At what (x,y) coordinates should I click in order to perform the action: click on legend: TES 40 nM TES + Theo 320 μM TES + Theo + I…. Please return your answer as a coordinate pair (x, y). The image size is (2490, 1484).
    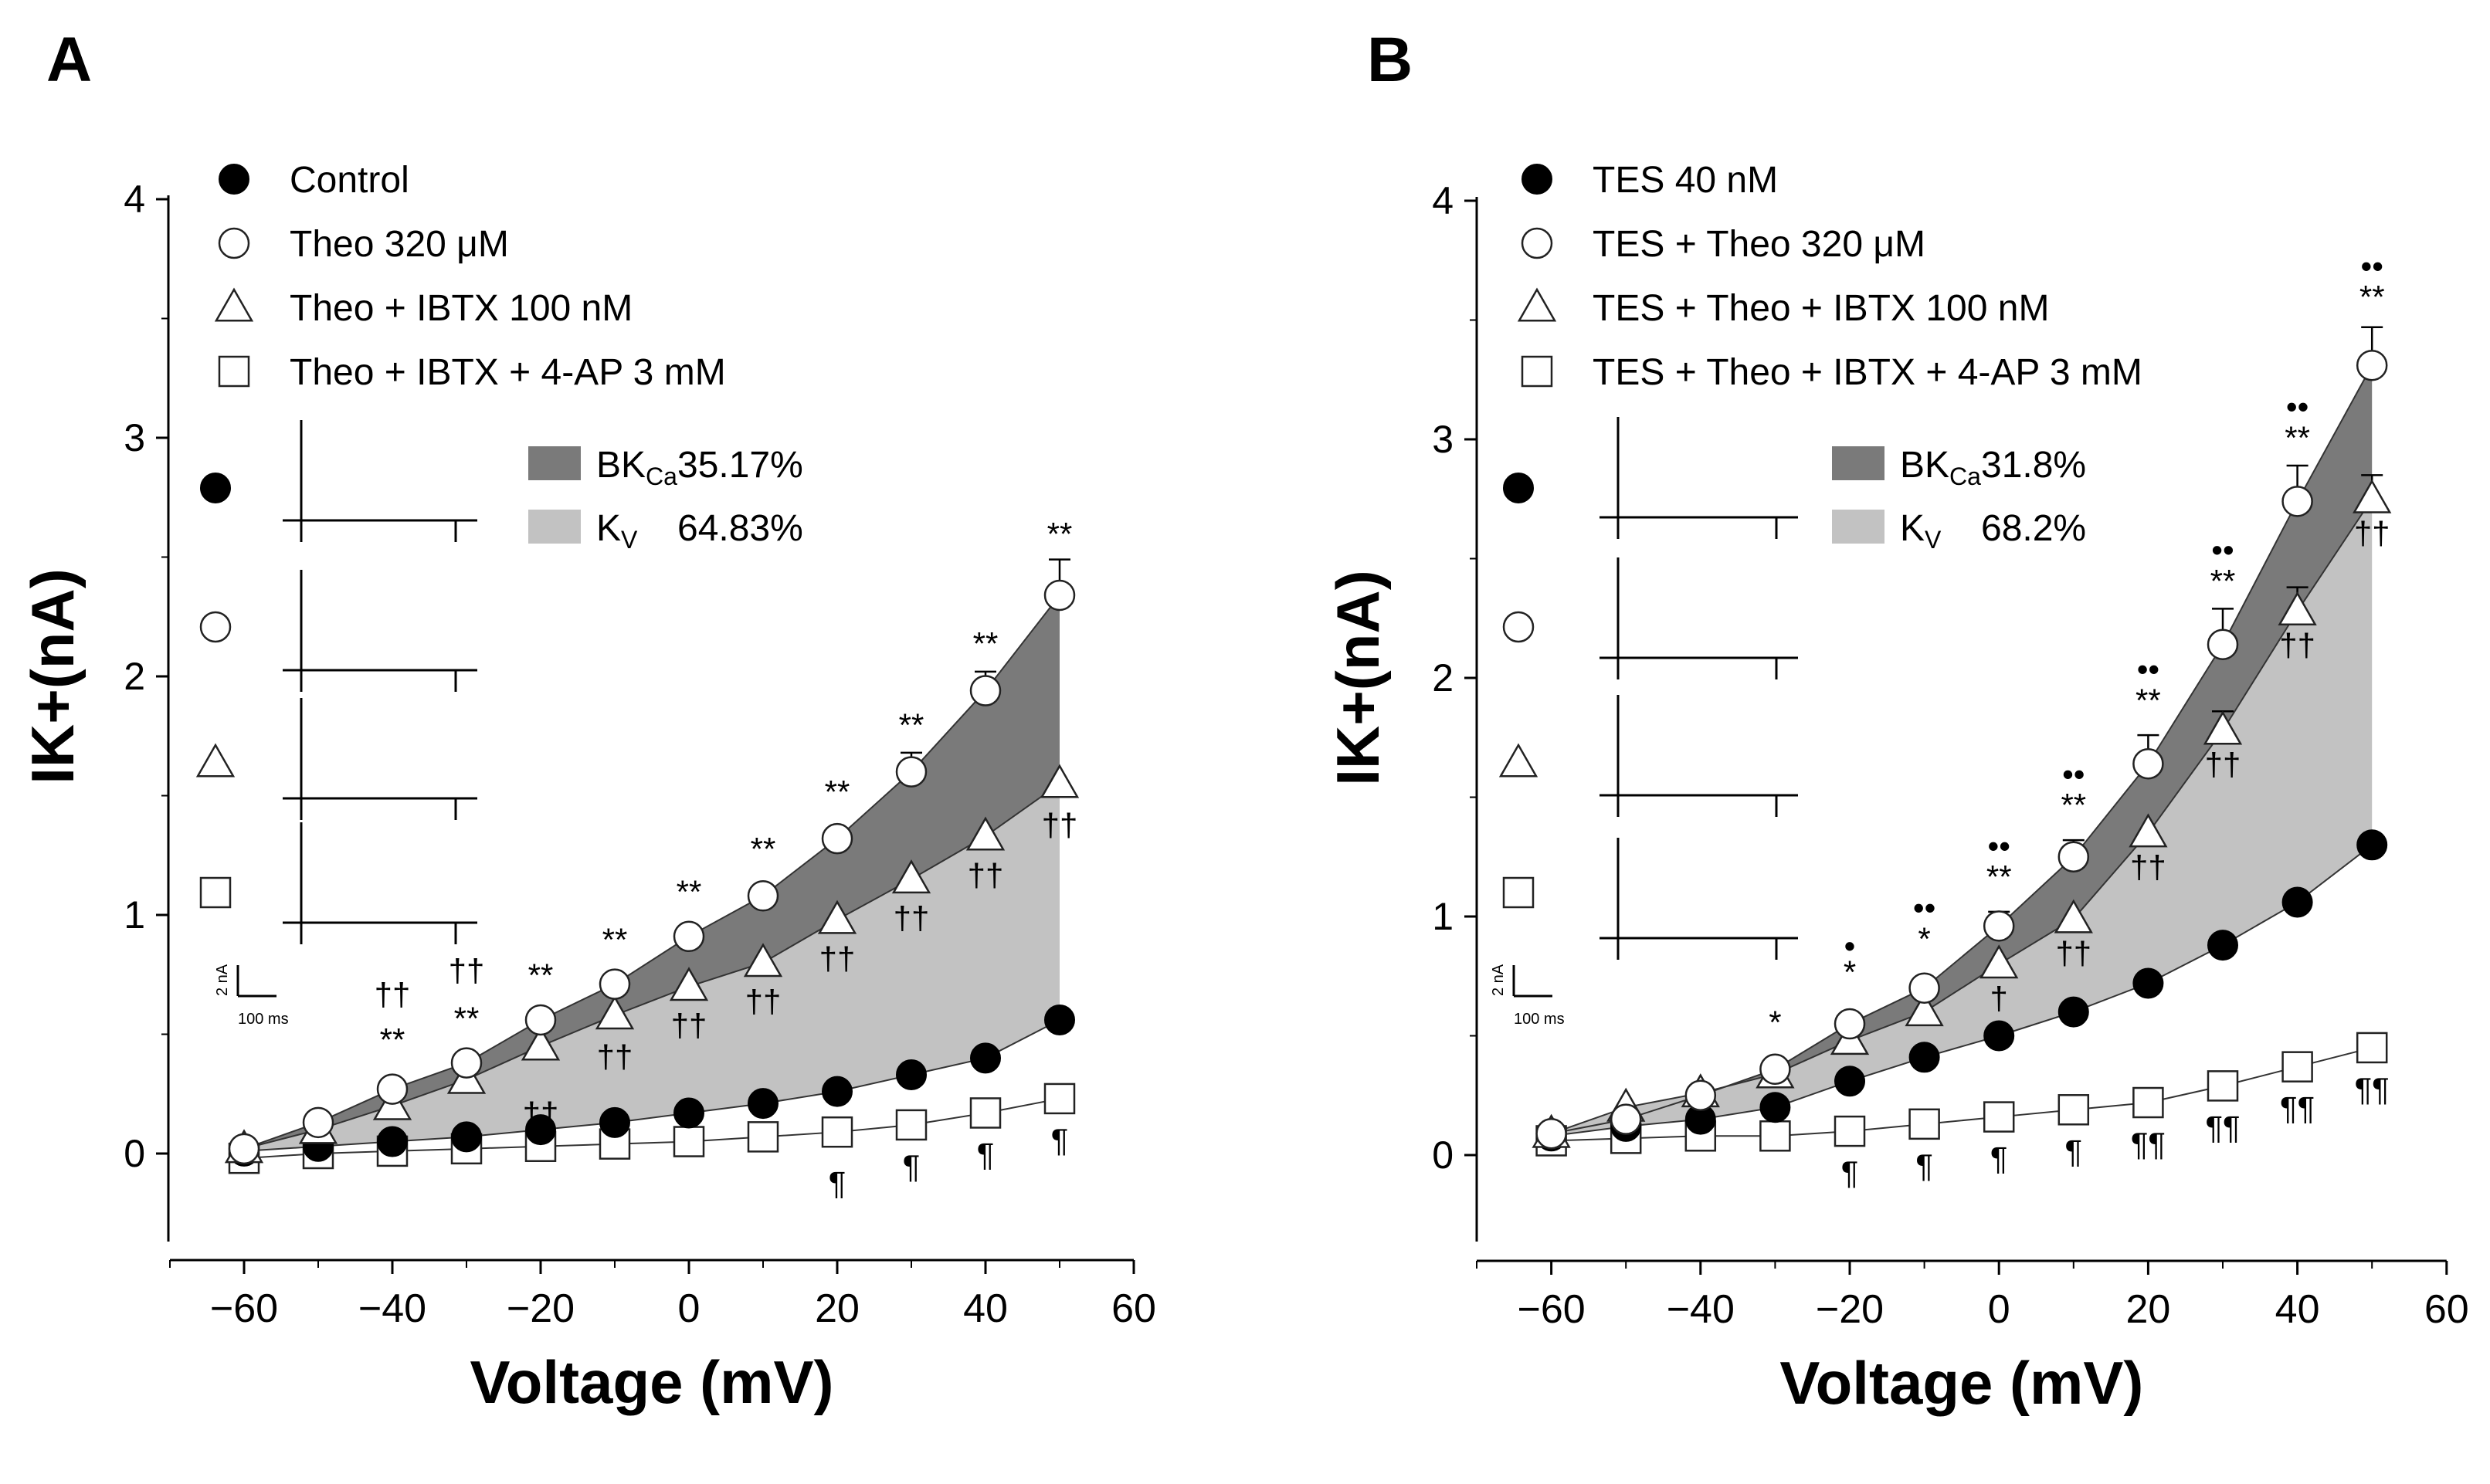
    Looking at the image, I should click on (1829, 276).